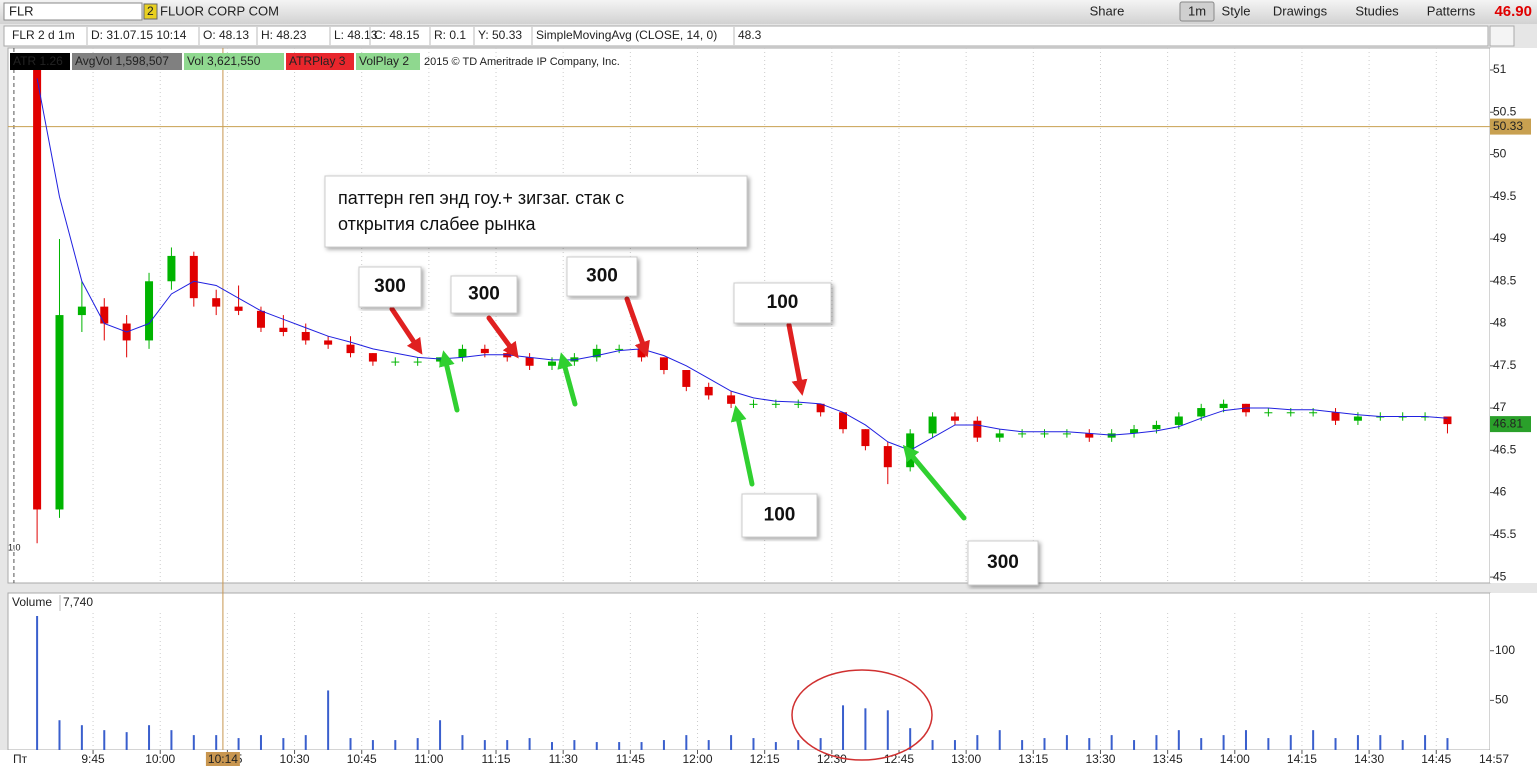  What do you see at coordinates (1500, 492) in the screenshot?
I see `y-tick-label: 46` at bounding box center [1500, 492].